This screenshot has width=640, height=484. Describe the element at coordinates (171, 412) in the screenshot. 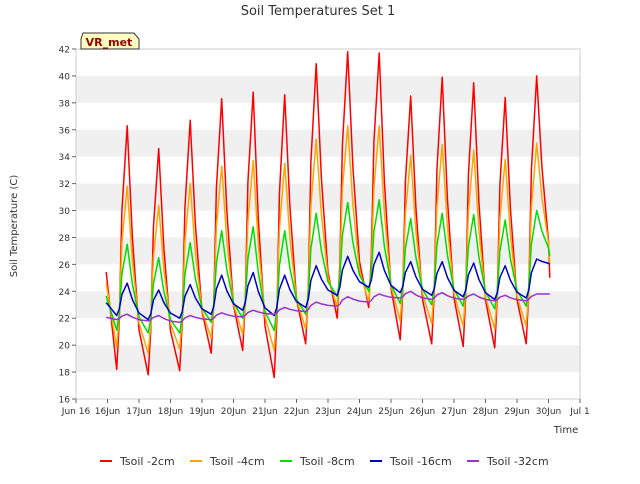

I see `x-tick-label: 18Jun` at that location.